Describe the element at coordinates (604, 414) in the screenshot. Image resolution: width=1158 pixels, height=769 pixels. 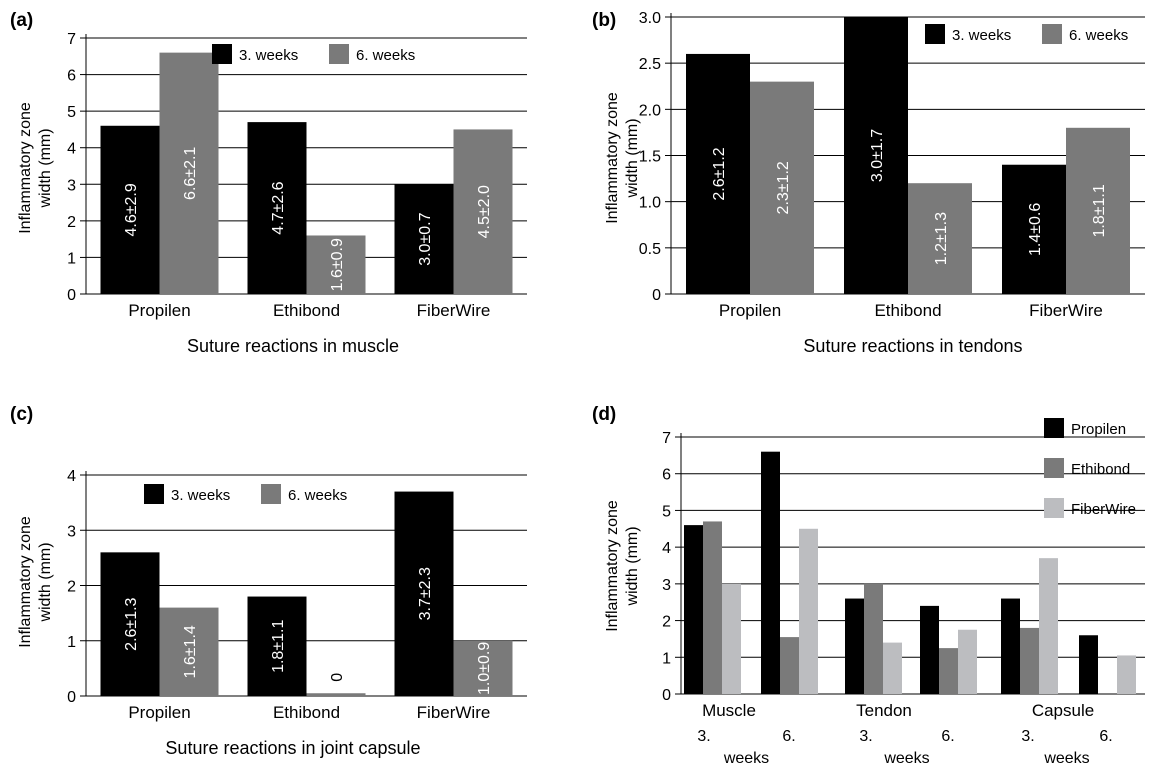
I see `panel-label: (d)` at that location.